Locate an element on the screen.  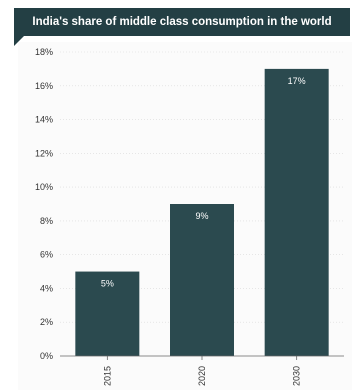
y-tick-label: 6% is located at coordinates (46, 255).